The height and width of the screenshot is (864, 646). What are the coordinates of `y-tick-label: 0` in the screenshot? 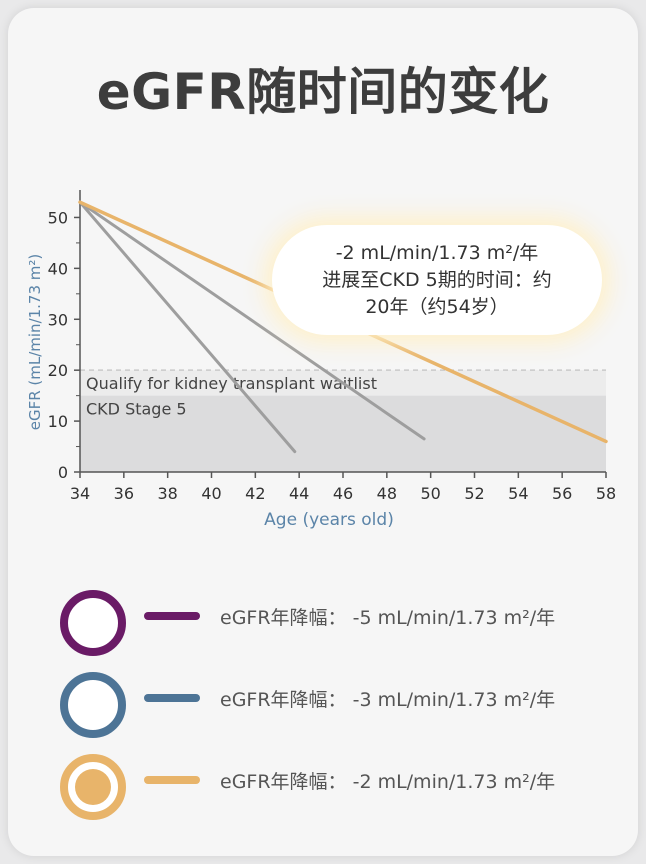 It's located at (63, 472).